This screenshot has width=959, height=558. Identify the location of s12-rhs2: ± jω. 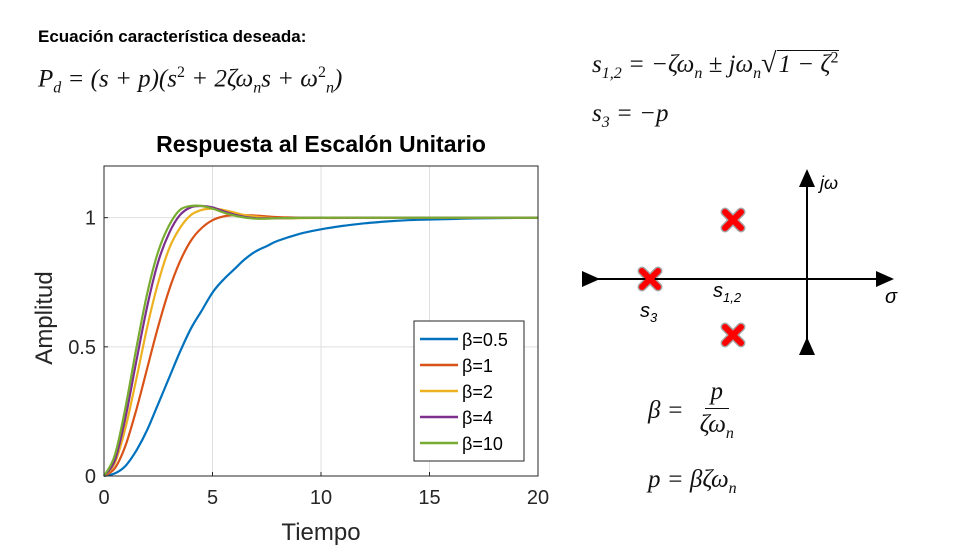
(728, 64).